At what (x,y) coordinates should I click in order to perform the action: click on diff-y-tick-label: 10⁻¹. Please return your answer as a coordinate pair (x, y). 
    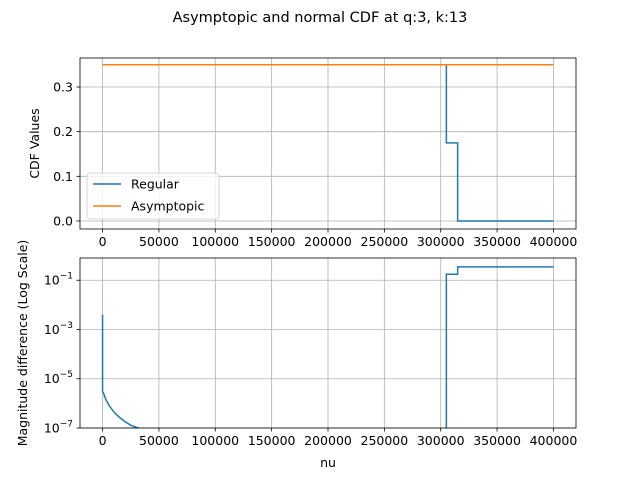
    Looking at the image, I should click on (58, 280).